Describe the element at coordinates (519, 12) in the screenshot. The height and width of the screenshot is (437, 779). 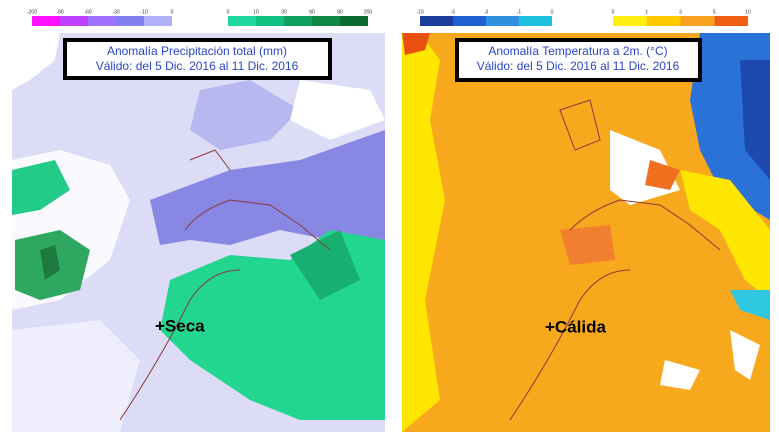
I see `colorbar-label: -1` at that location.